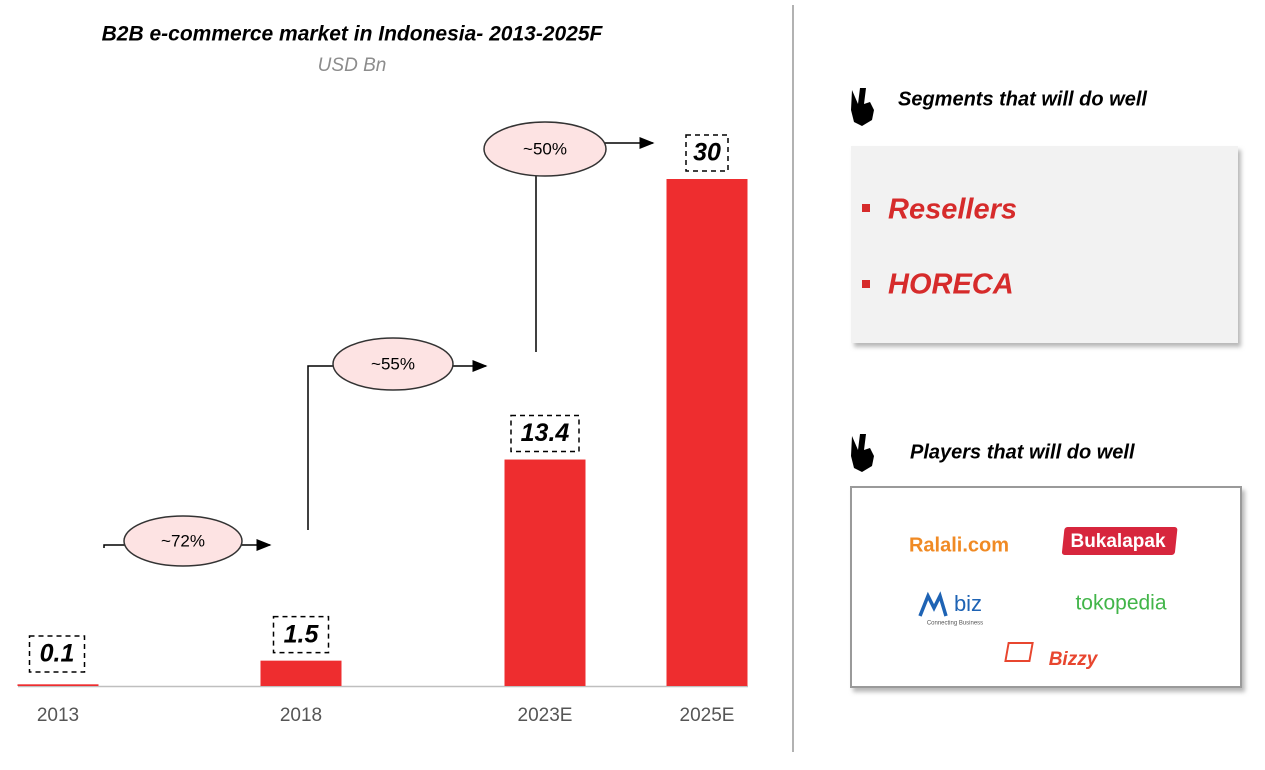 The height and width of the screenshot is (770, 1265). I want to click on cagr-label: ~72%, so click(183, 540).